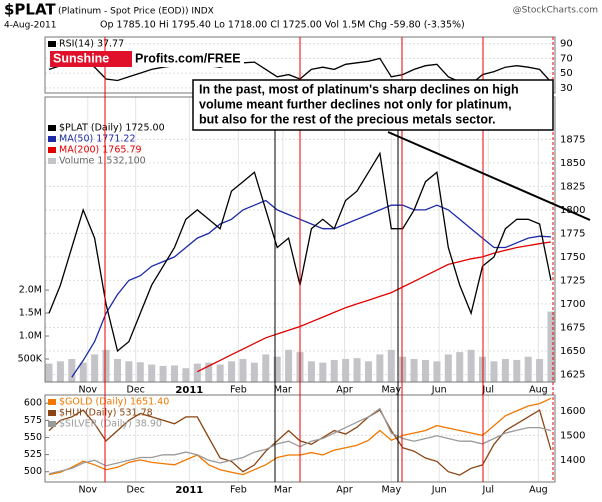  I want to click on x-tick-label: Apr, so click(344, 390).